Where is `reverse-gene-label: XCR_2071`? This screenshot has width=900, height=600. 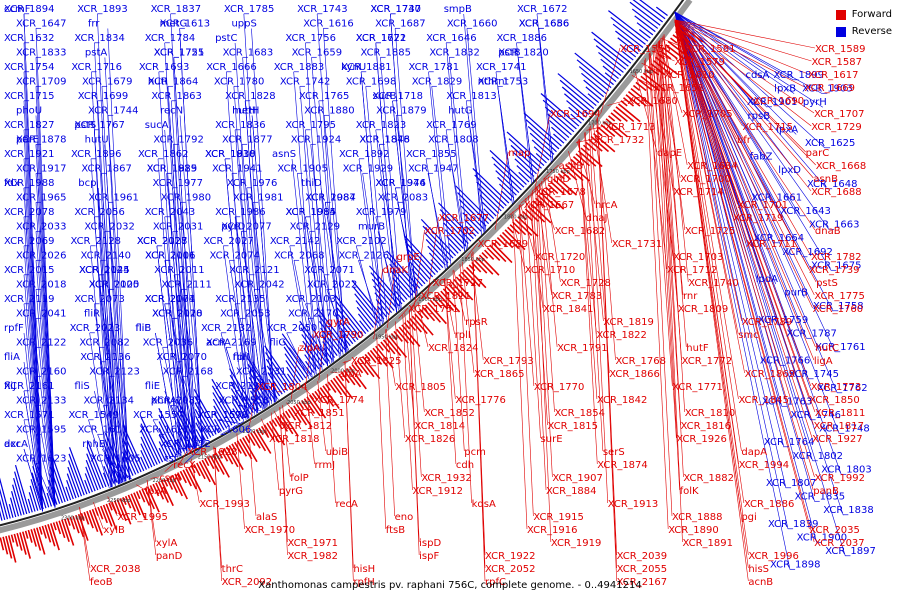
reverse-gene-label: XCR_2071 is located at coordinates (329, 270).